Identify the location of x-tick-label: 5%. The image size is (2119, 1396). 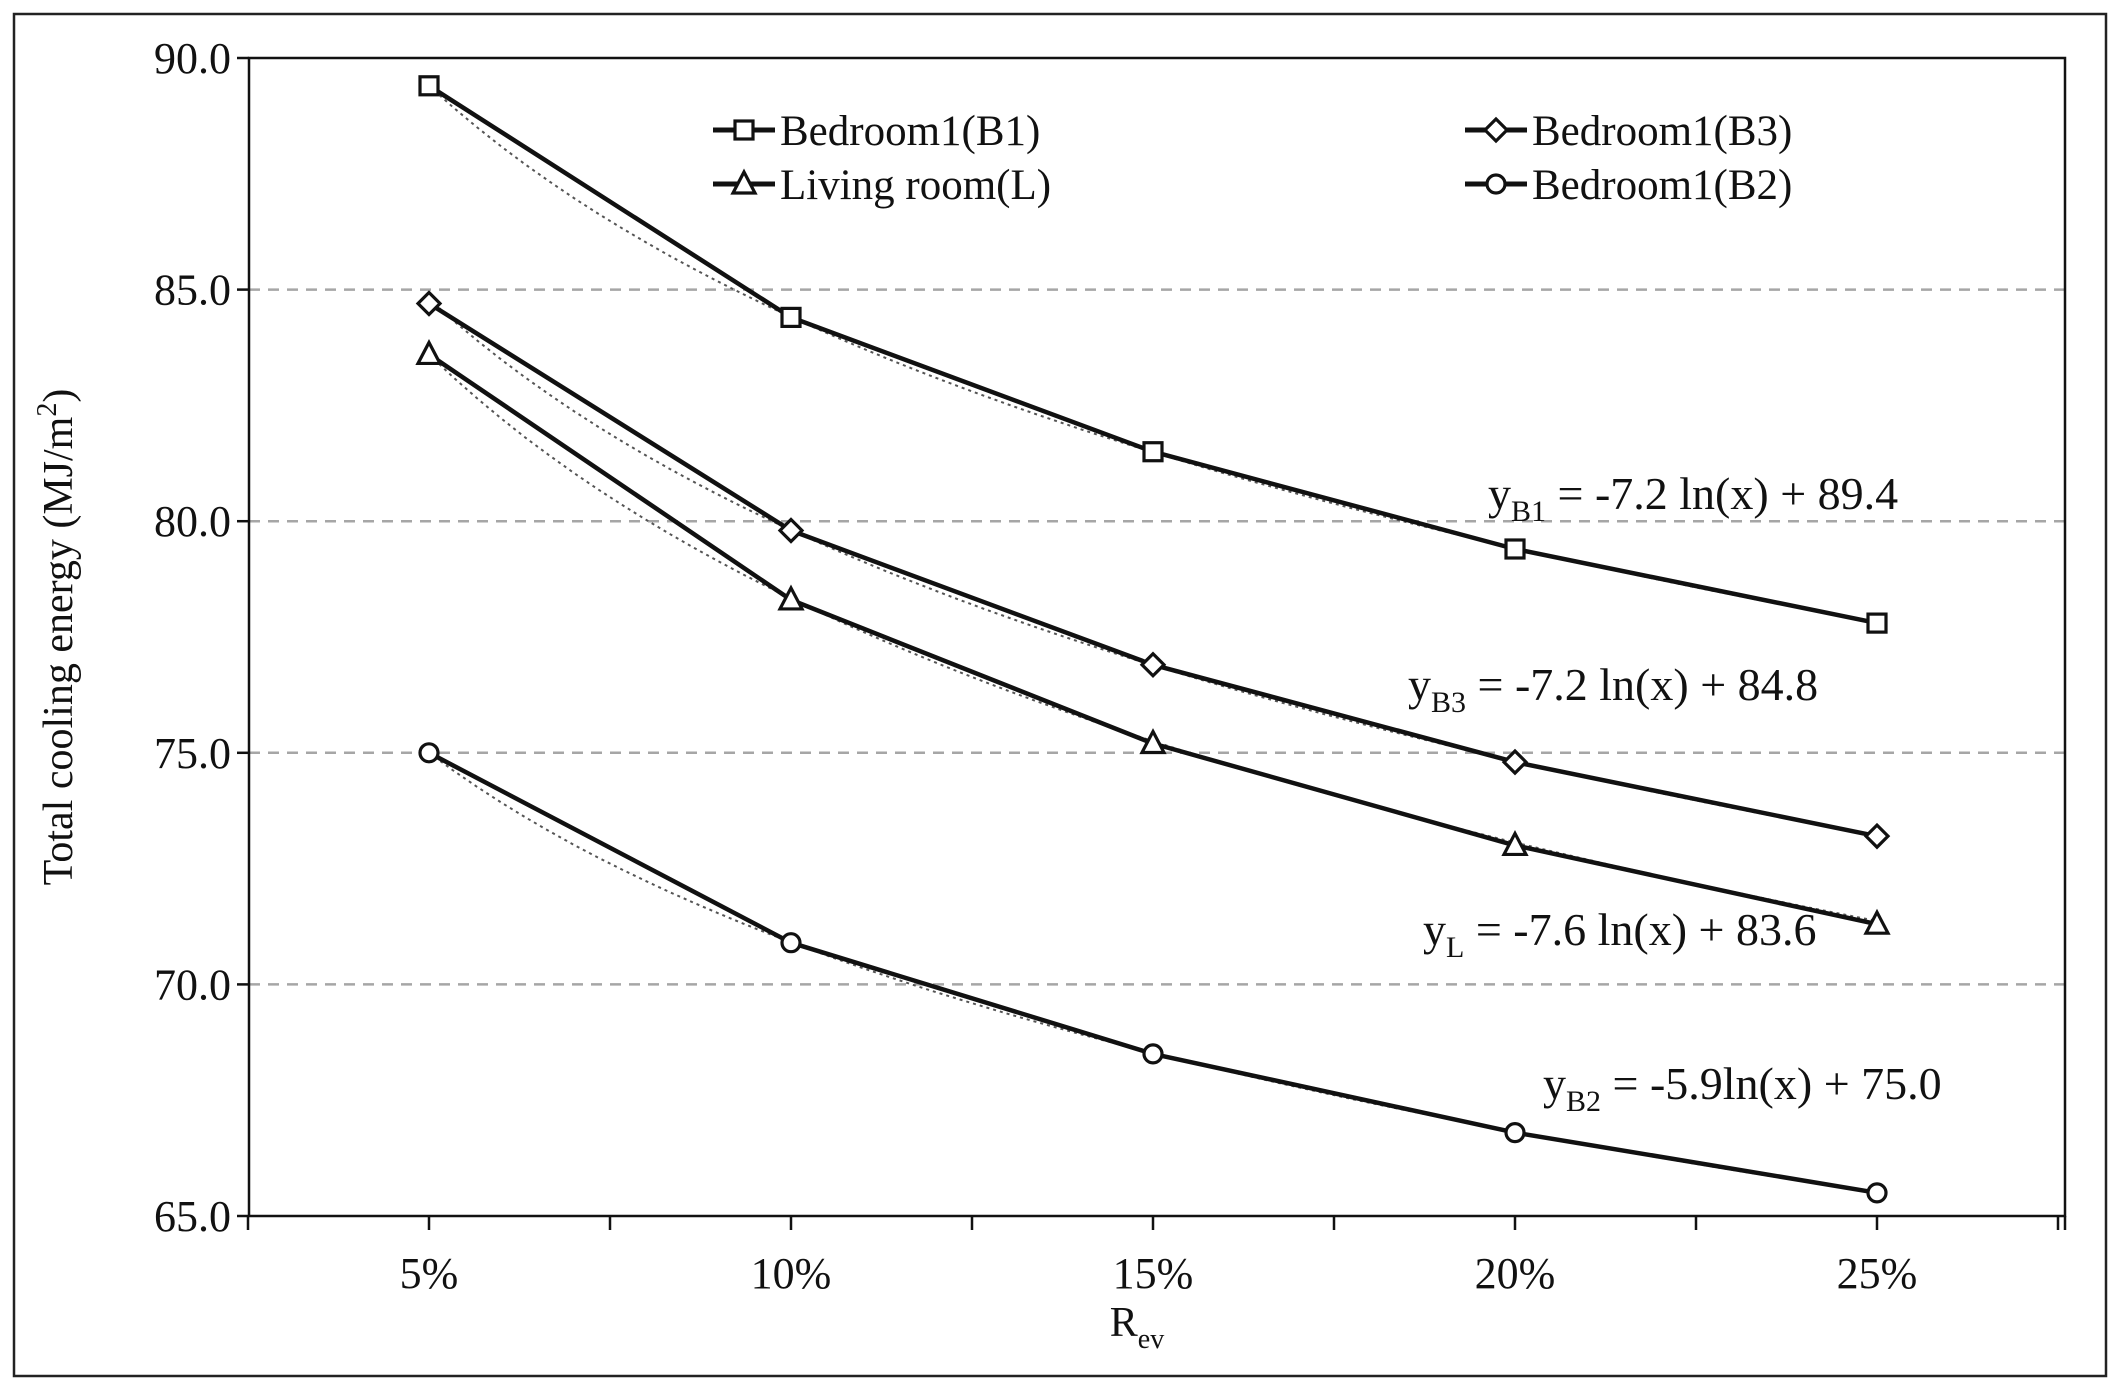
(429, 1273).